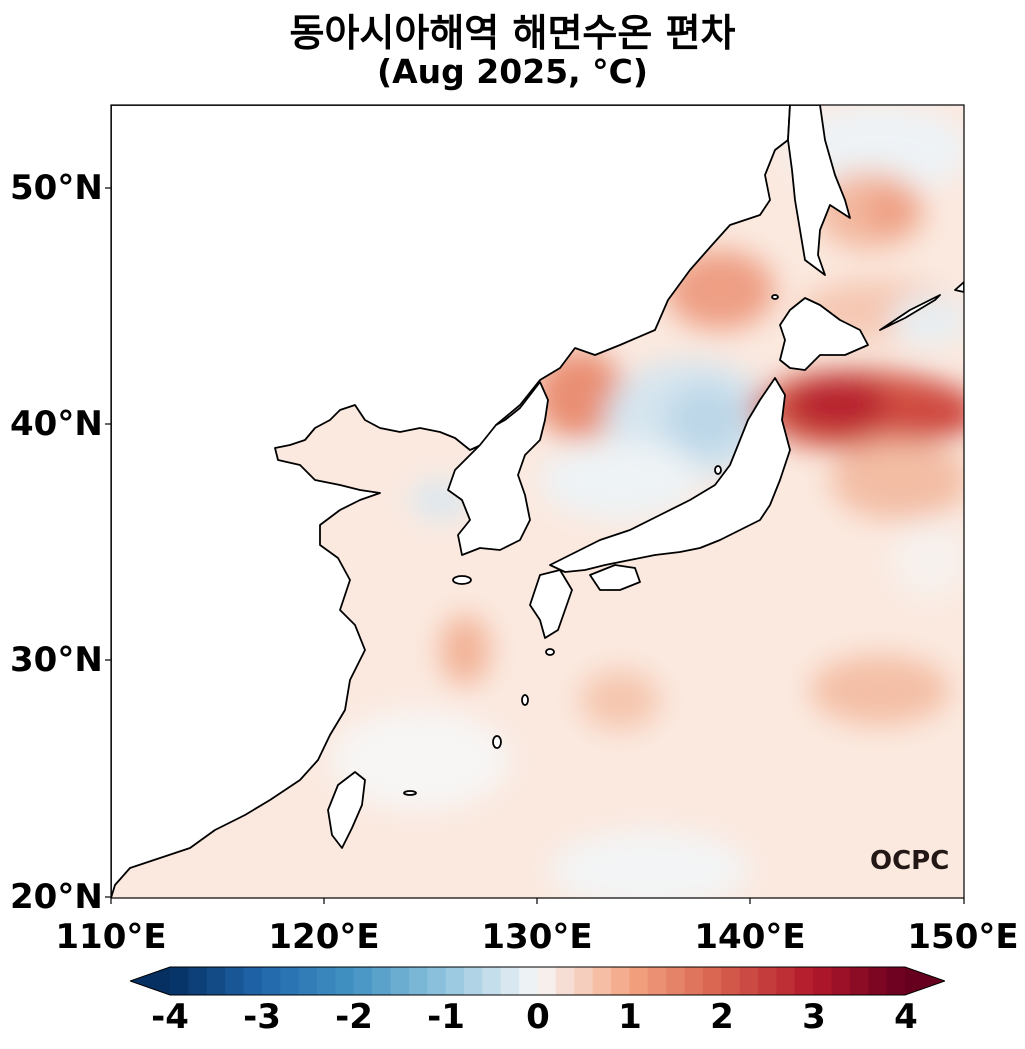 The width and height of the screenshot is (1025, 1049). I want to click on colorbar-tick-label: 0, so click(538, 1017).